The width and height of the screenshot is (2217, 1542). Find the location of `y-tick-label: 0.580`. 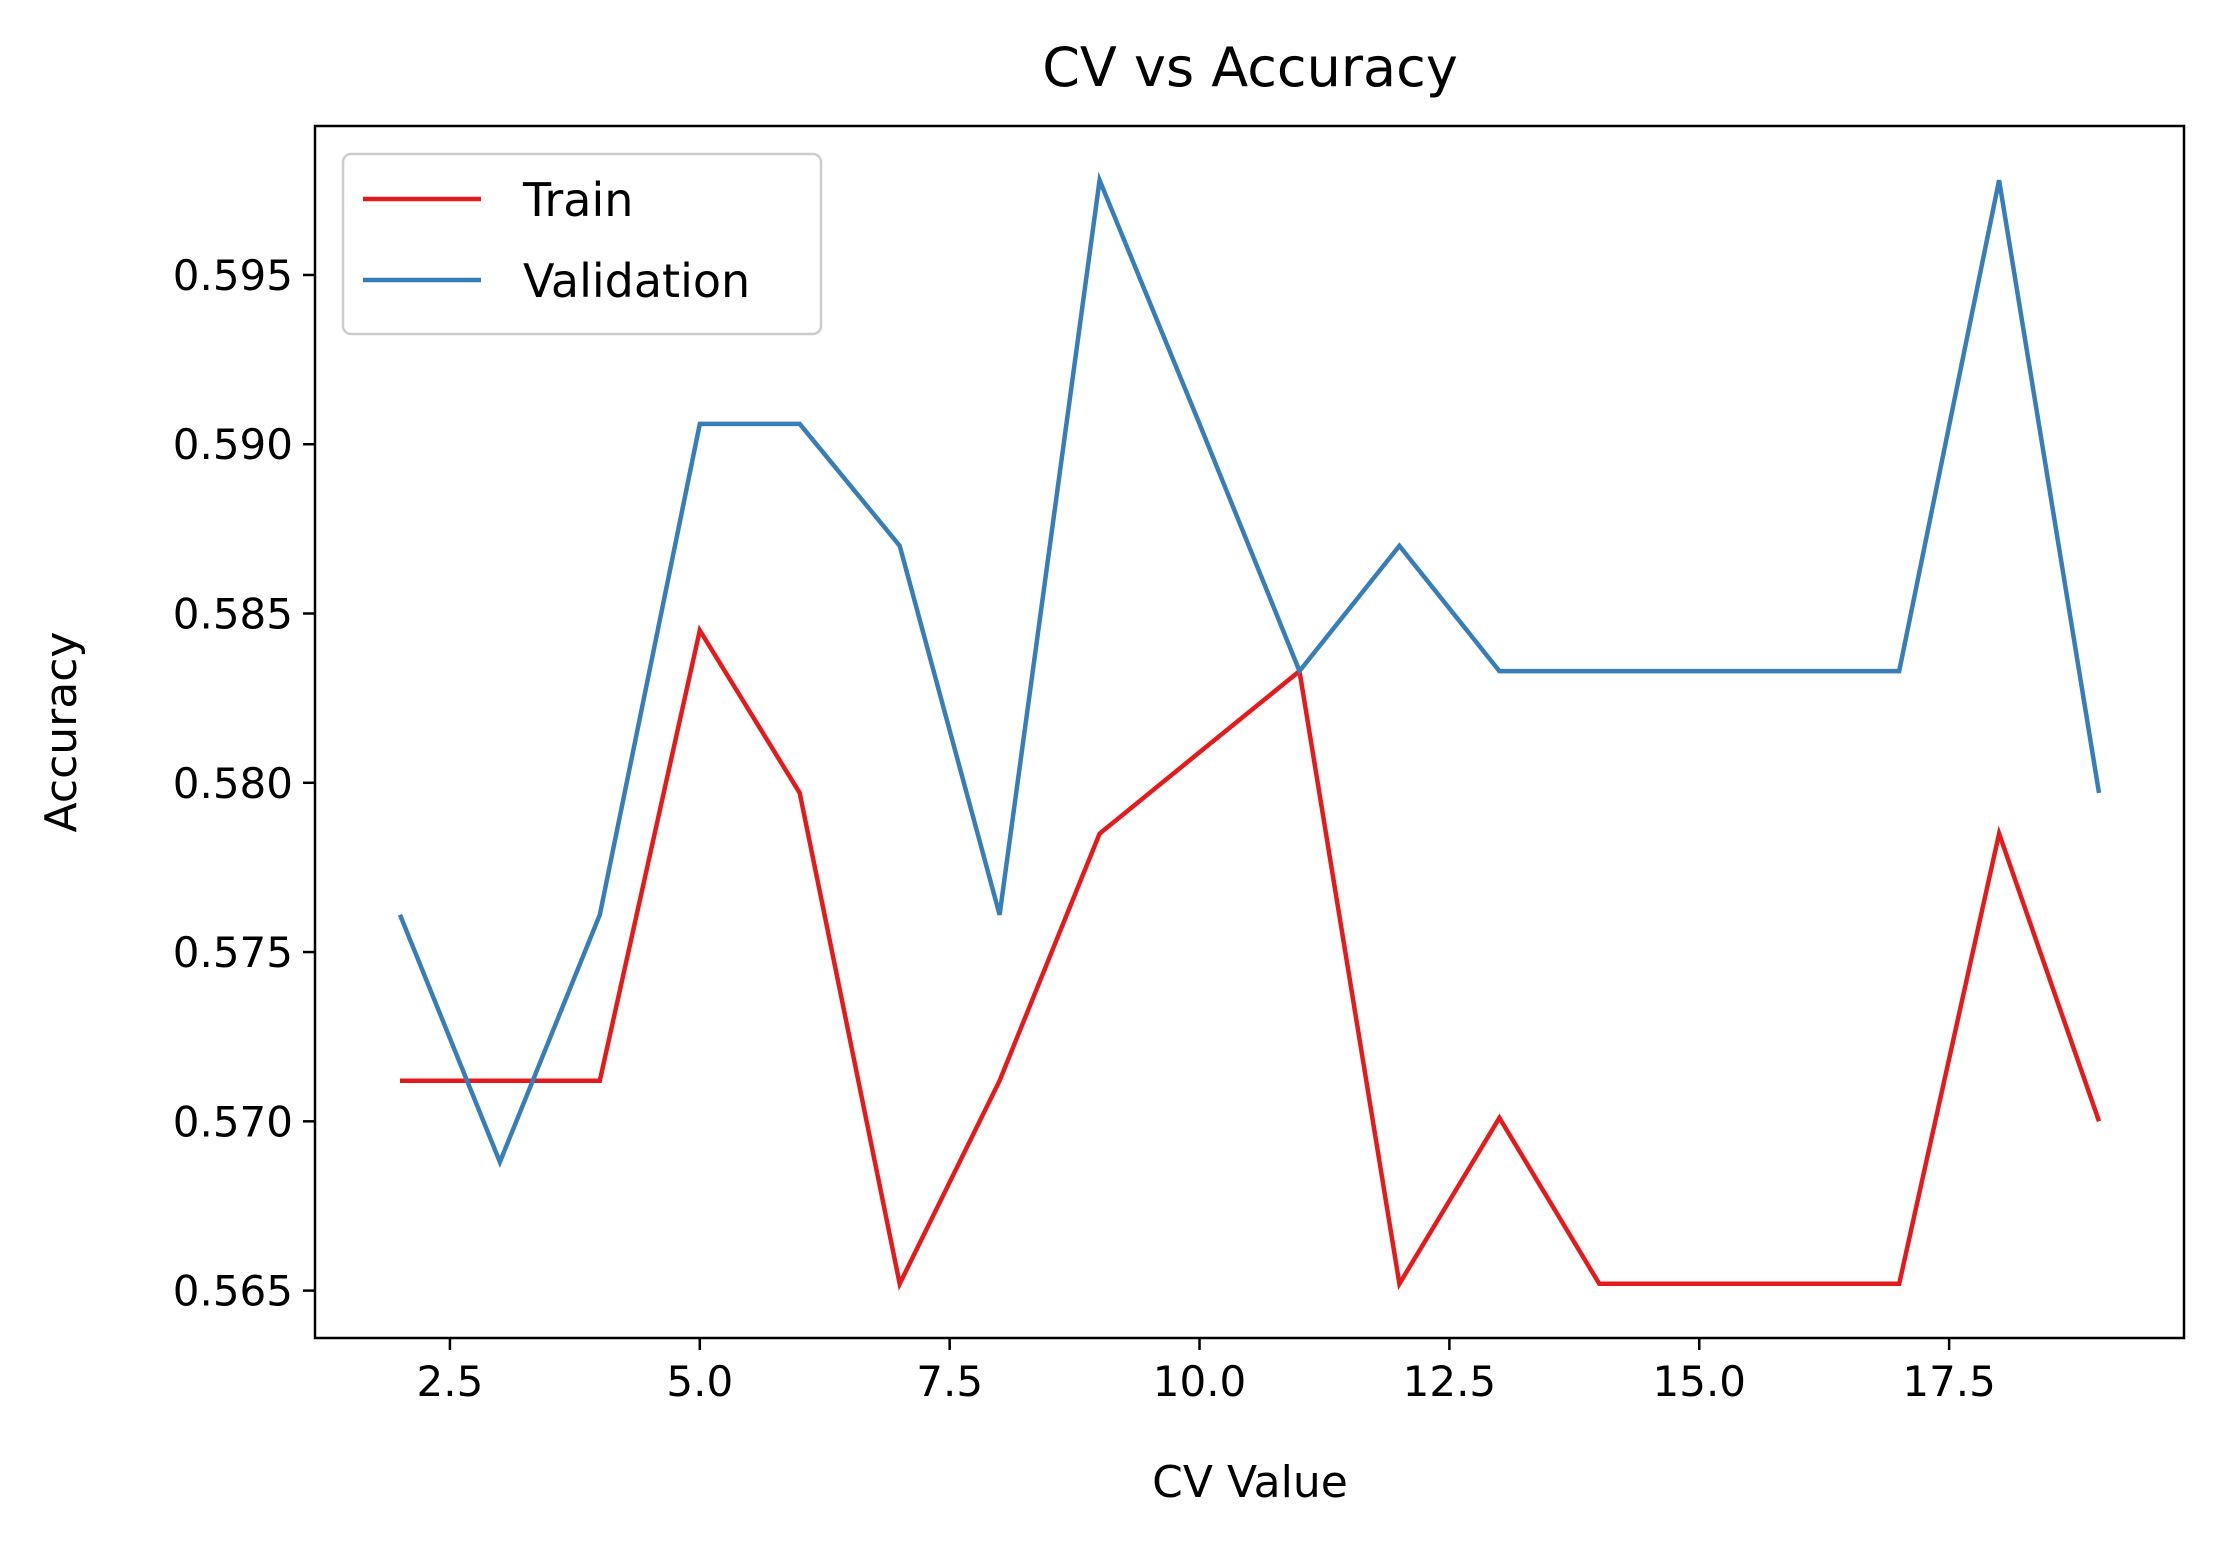

y-tick-label: 0.580 is located at coordinates (233, 783).